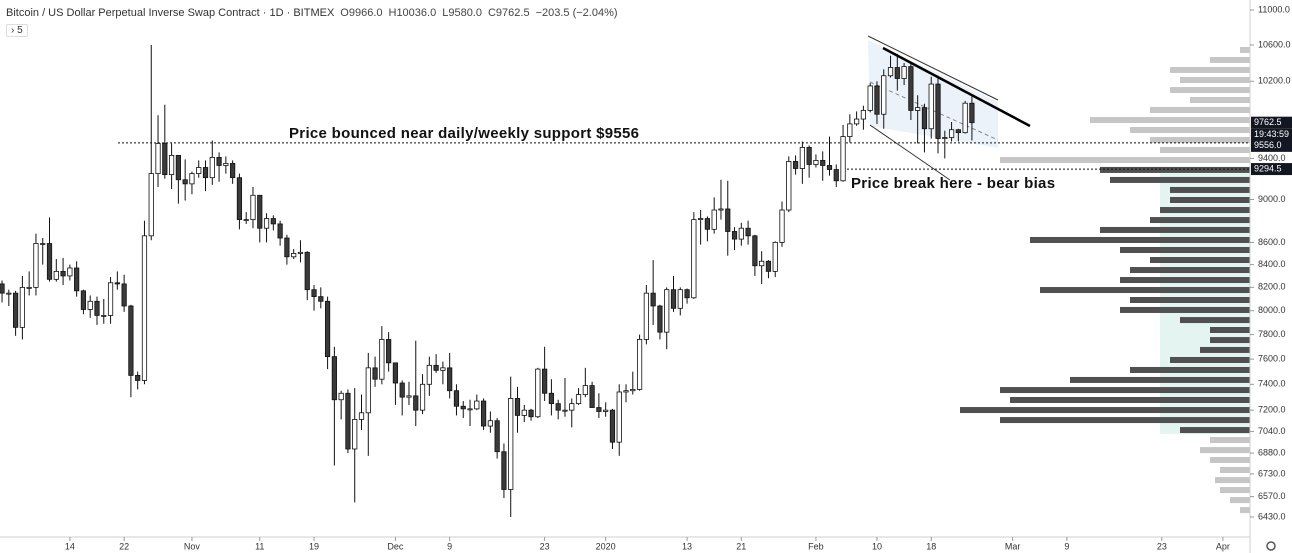 This screenshot has height=553, width=1292. I want to click on y-tick-label: 6880.0, so click(1272, 452).